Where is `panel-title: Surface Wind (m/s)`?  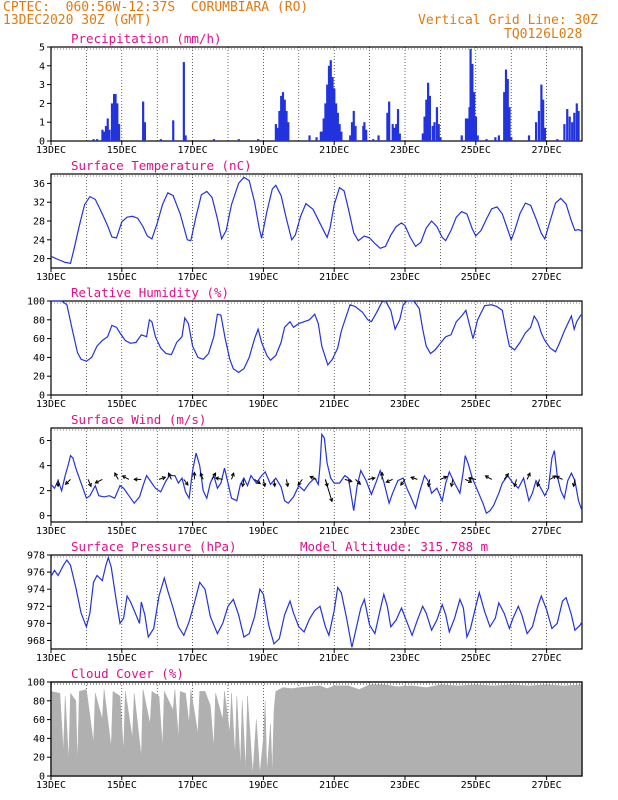 panel-title: Surface Wind (m/s) is located at coordinates (138, 419).